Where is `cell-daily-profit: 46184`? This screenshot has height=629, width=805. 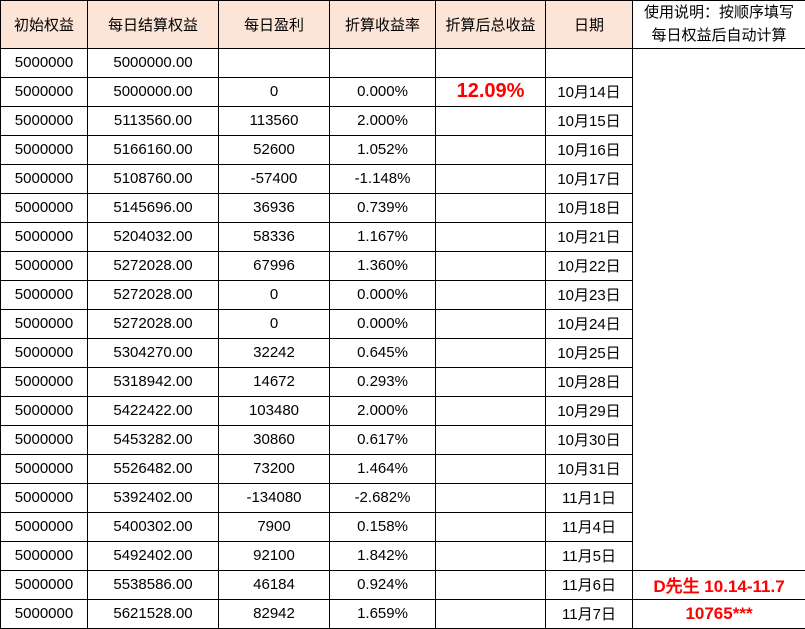 cell-daily-profit: 46184 is located at coordinates (274, 584).